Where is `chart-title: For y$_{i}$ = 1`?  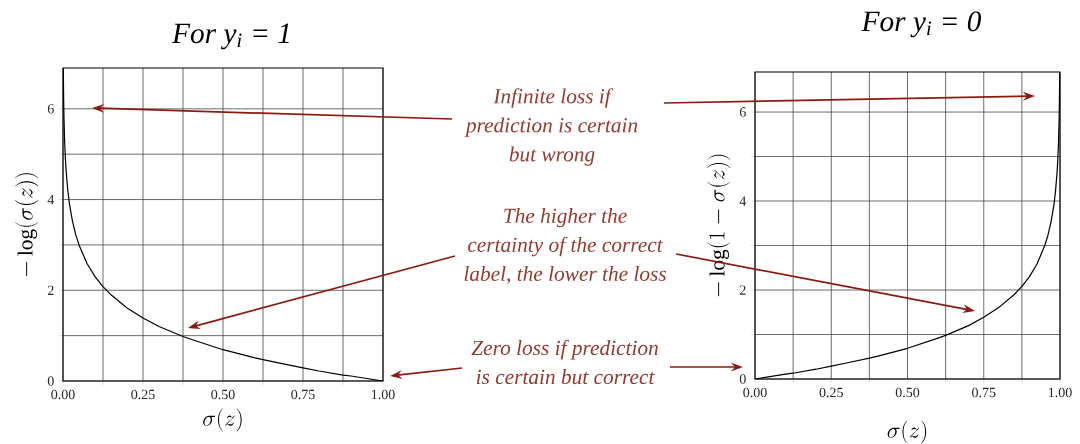 chart-title: For y$_{i}$ = 1 is located at coordinates (230, 36).